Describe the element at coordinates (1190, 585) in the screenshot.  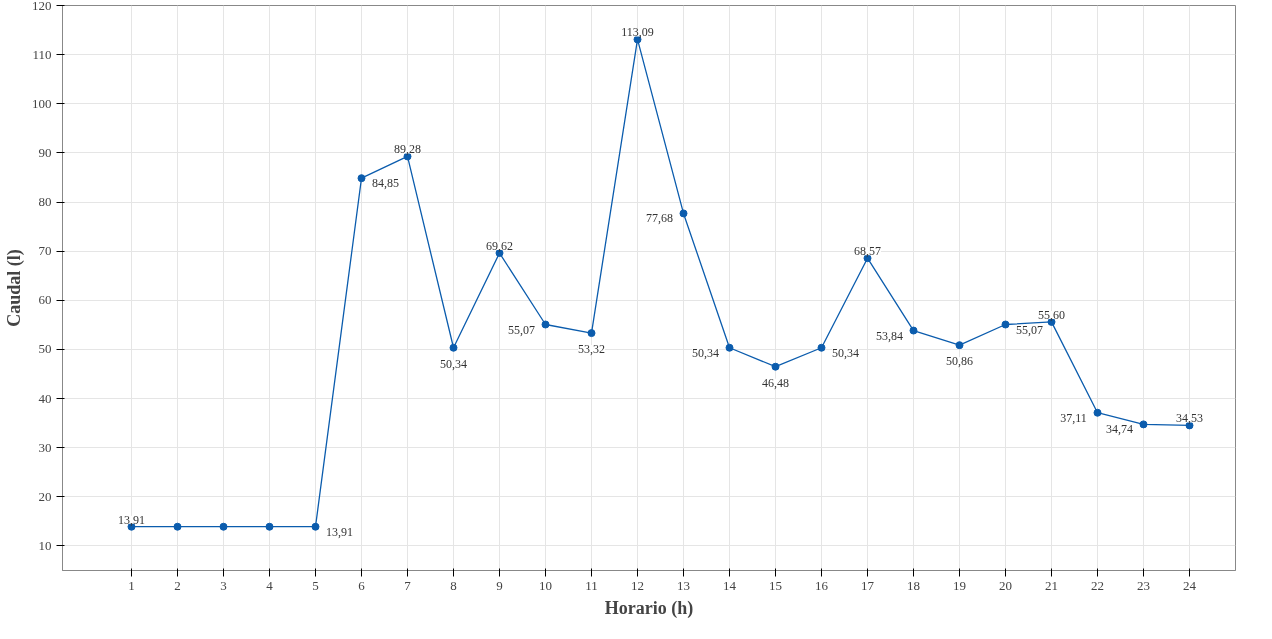
I see `x-tick-label: 24` at that location.